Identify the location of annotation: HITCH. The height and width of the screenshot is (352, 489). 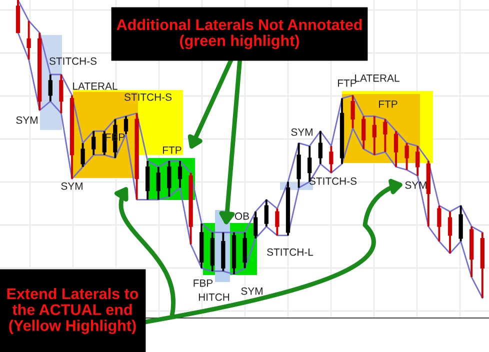
(214, 297).